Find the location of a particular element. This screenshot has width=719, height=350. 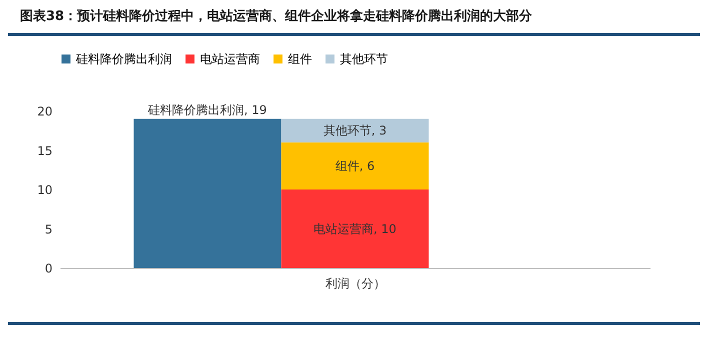

x-axis-title: 利润（分） is located at coordinates (356, 283).